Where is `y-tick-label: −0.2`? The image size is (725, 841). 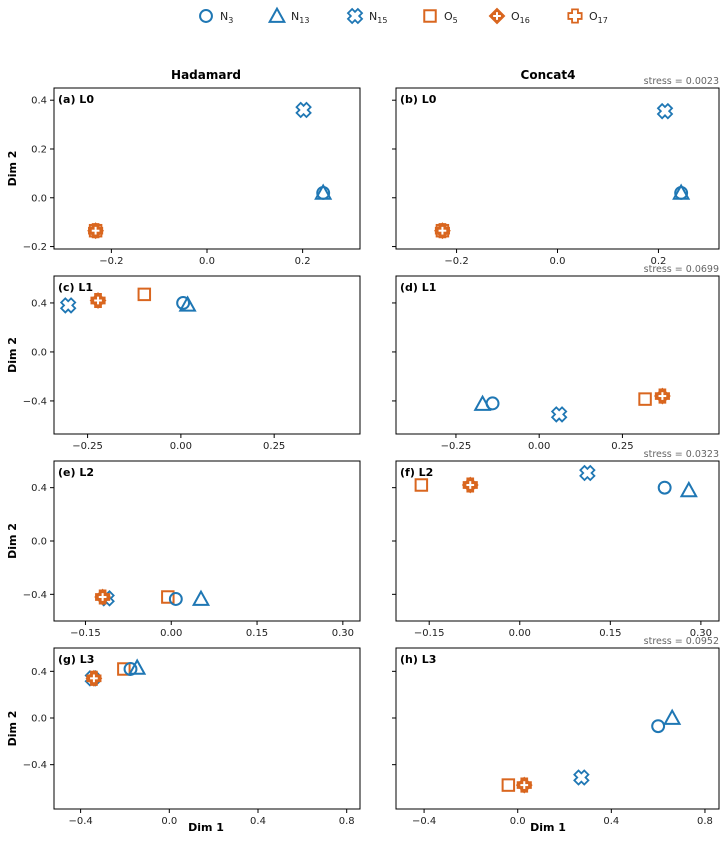 y-tick-label: −0.2 is located at coordinates (35, 247).